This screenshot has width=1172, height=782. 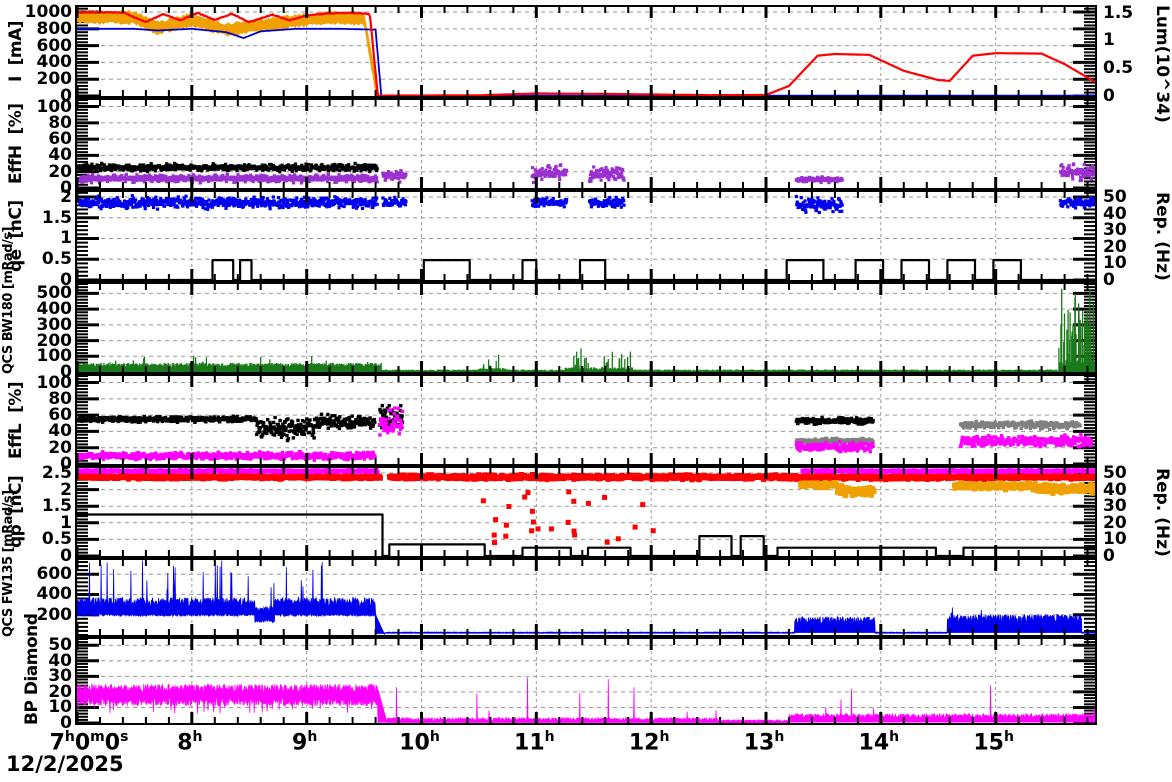 I want to click on plot-area-charge-positron, so click(x=586, y=512).